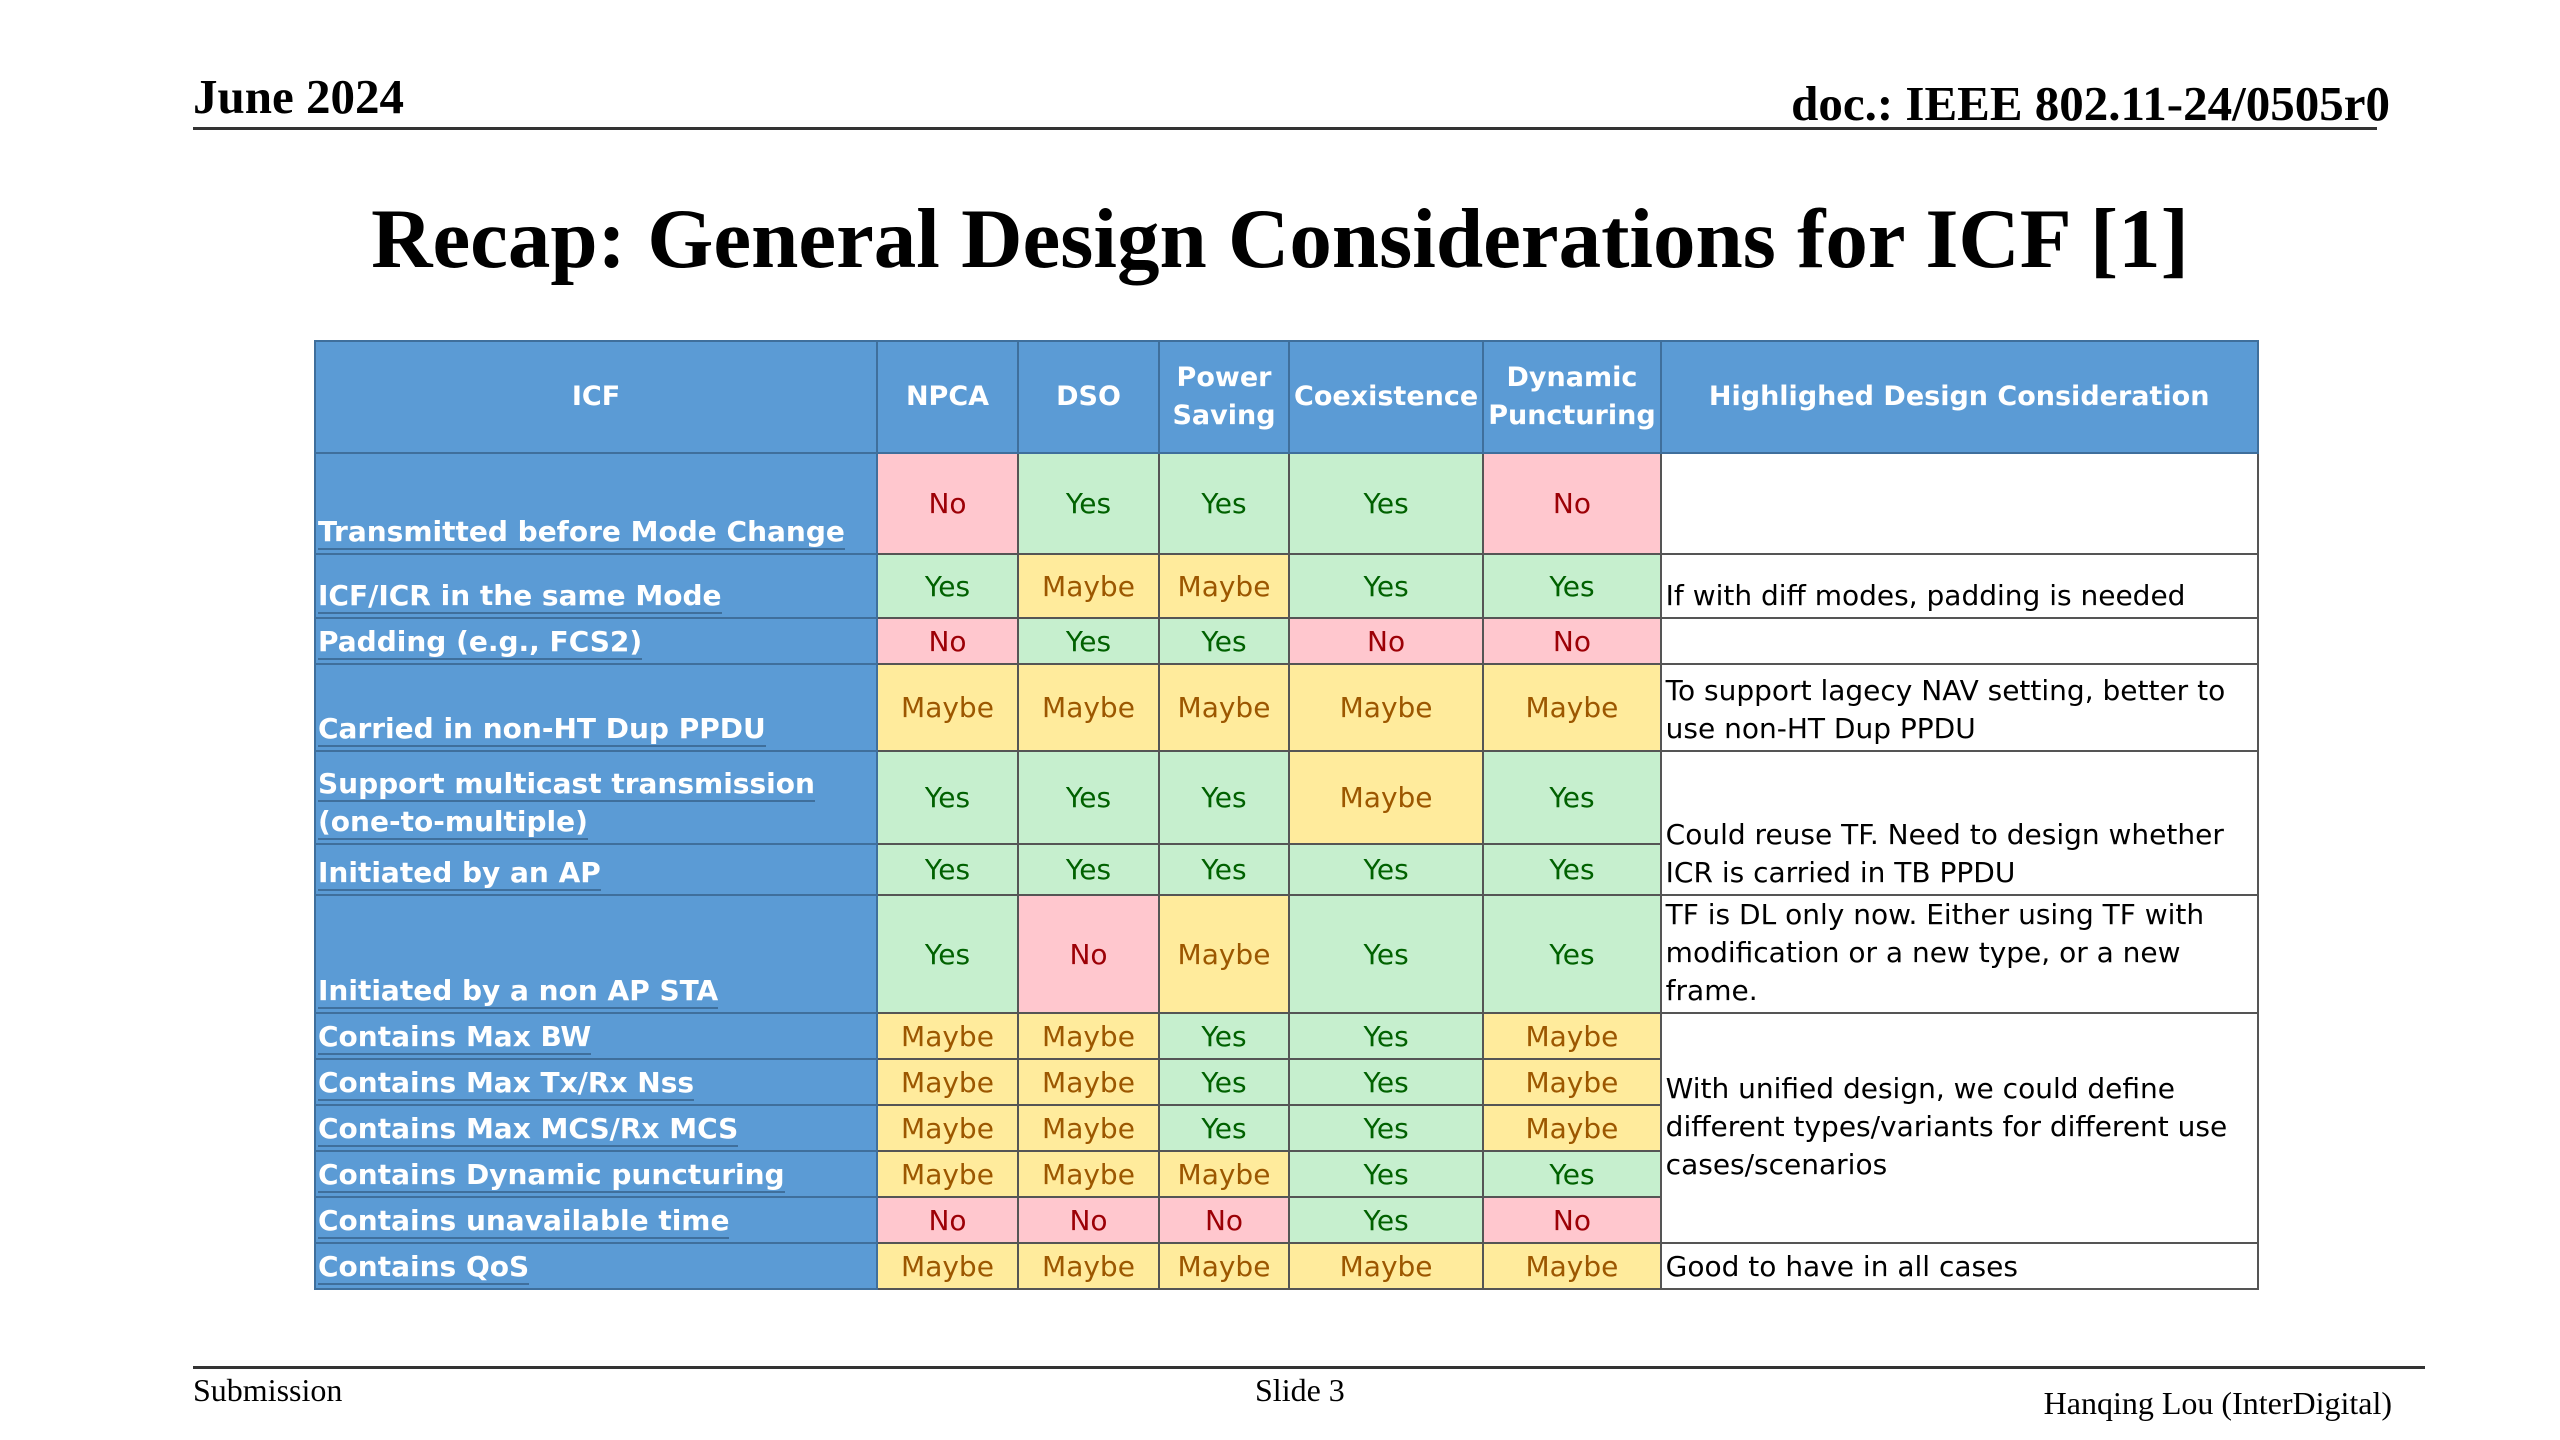 The image size is (2560, 1440). I want to click on note-cell: Good to have in all cases, so click(1959, 1266).